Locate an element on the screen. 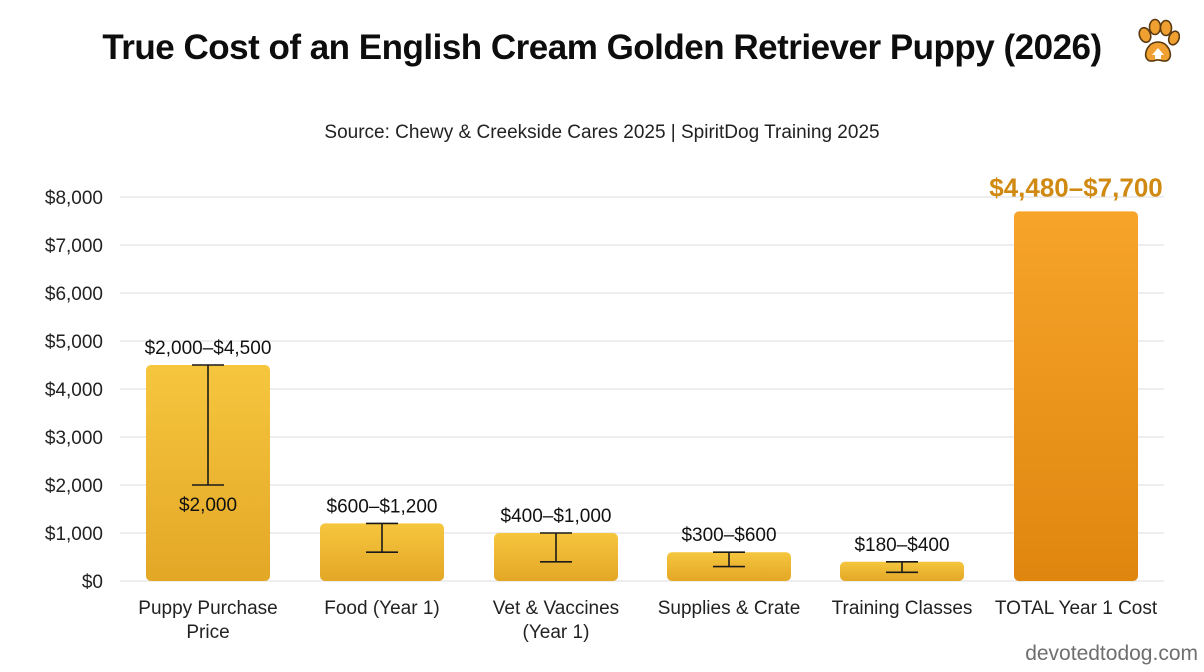  x-category-label: TOTAL Year 1 Cost is located at coordinates (1076, 608).